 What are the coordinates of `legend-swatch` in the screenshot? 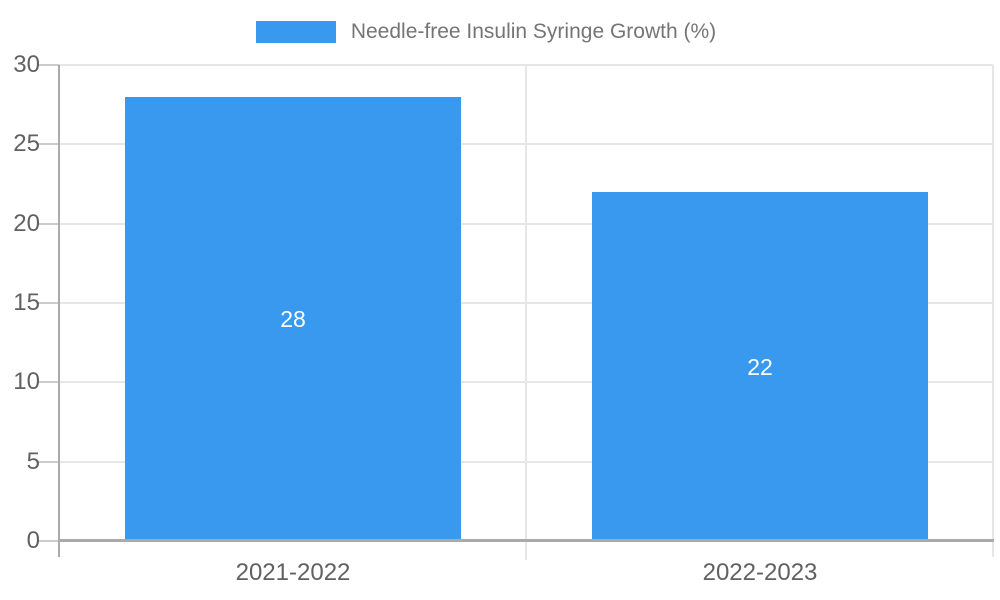 It's located at (295, 32).